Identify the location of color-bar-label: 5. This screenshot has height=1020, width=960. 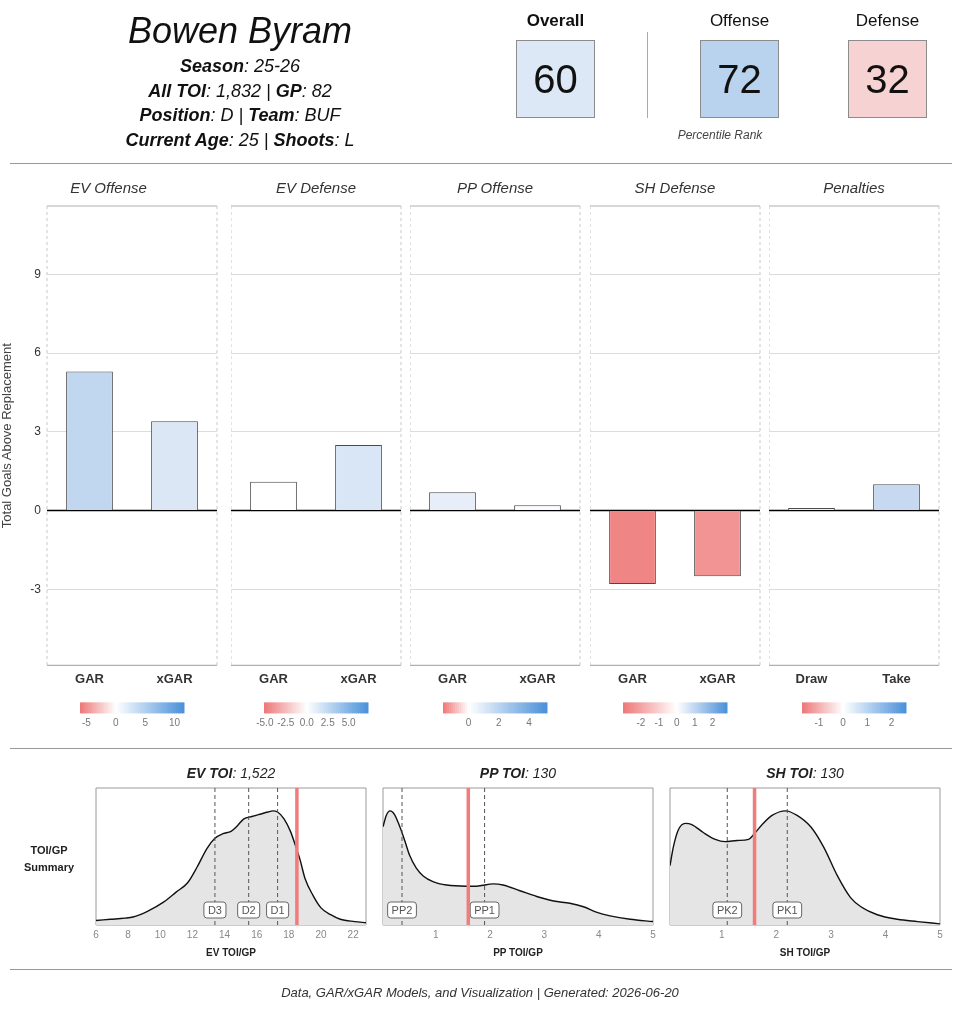
(145, 723).